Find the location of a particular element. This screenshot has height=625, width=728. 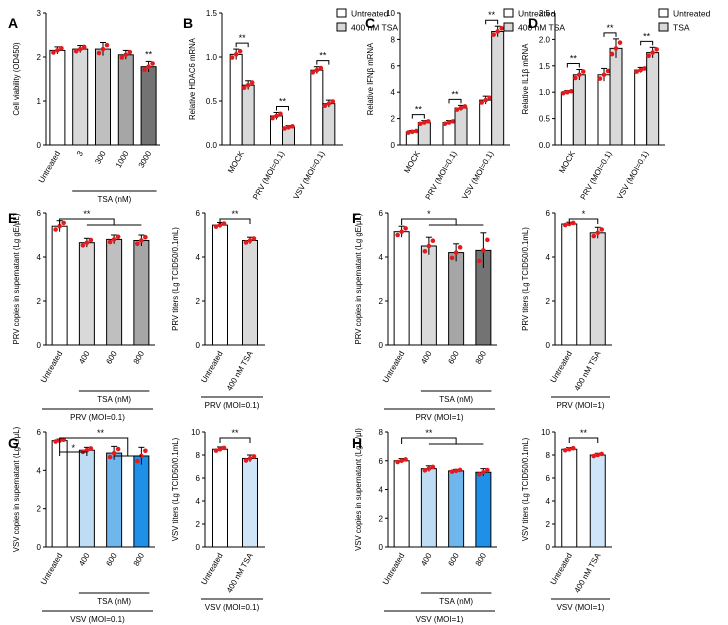

y-tick-label-g2: 8 is located at coordinates (198, 455).